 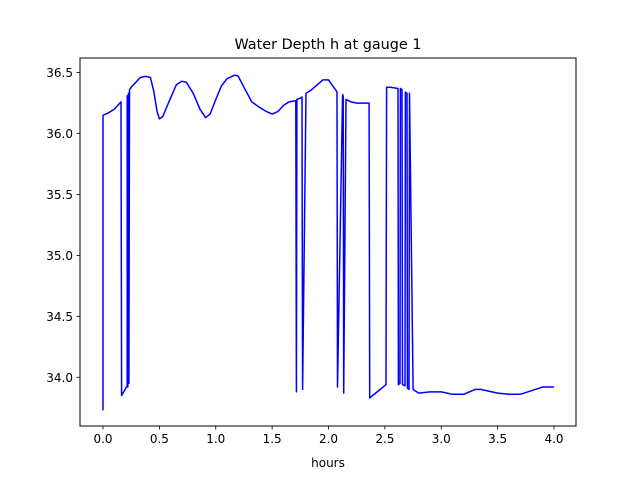 I want to click on x-axis: 0.0 0.5 1.0 1.5 2.0 2.5 3.0 3.5 4.0, so click(x=328, y=436).